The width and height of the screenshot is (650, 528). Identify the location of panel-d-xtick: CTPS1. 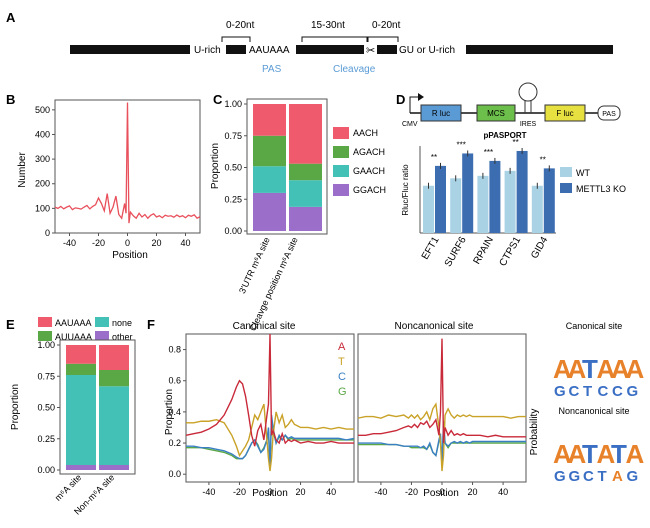
(511, 252).